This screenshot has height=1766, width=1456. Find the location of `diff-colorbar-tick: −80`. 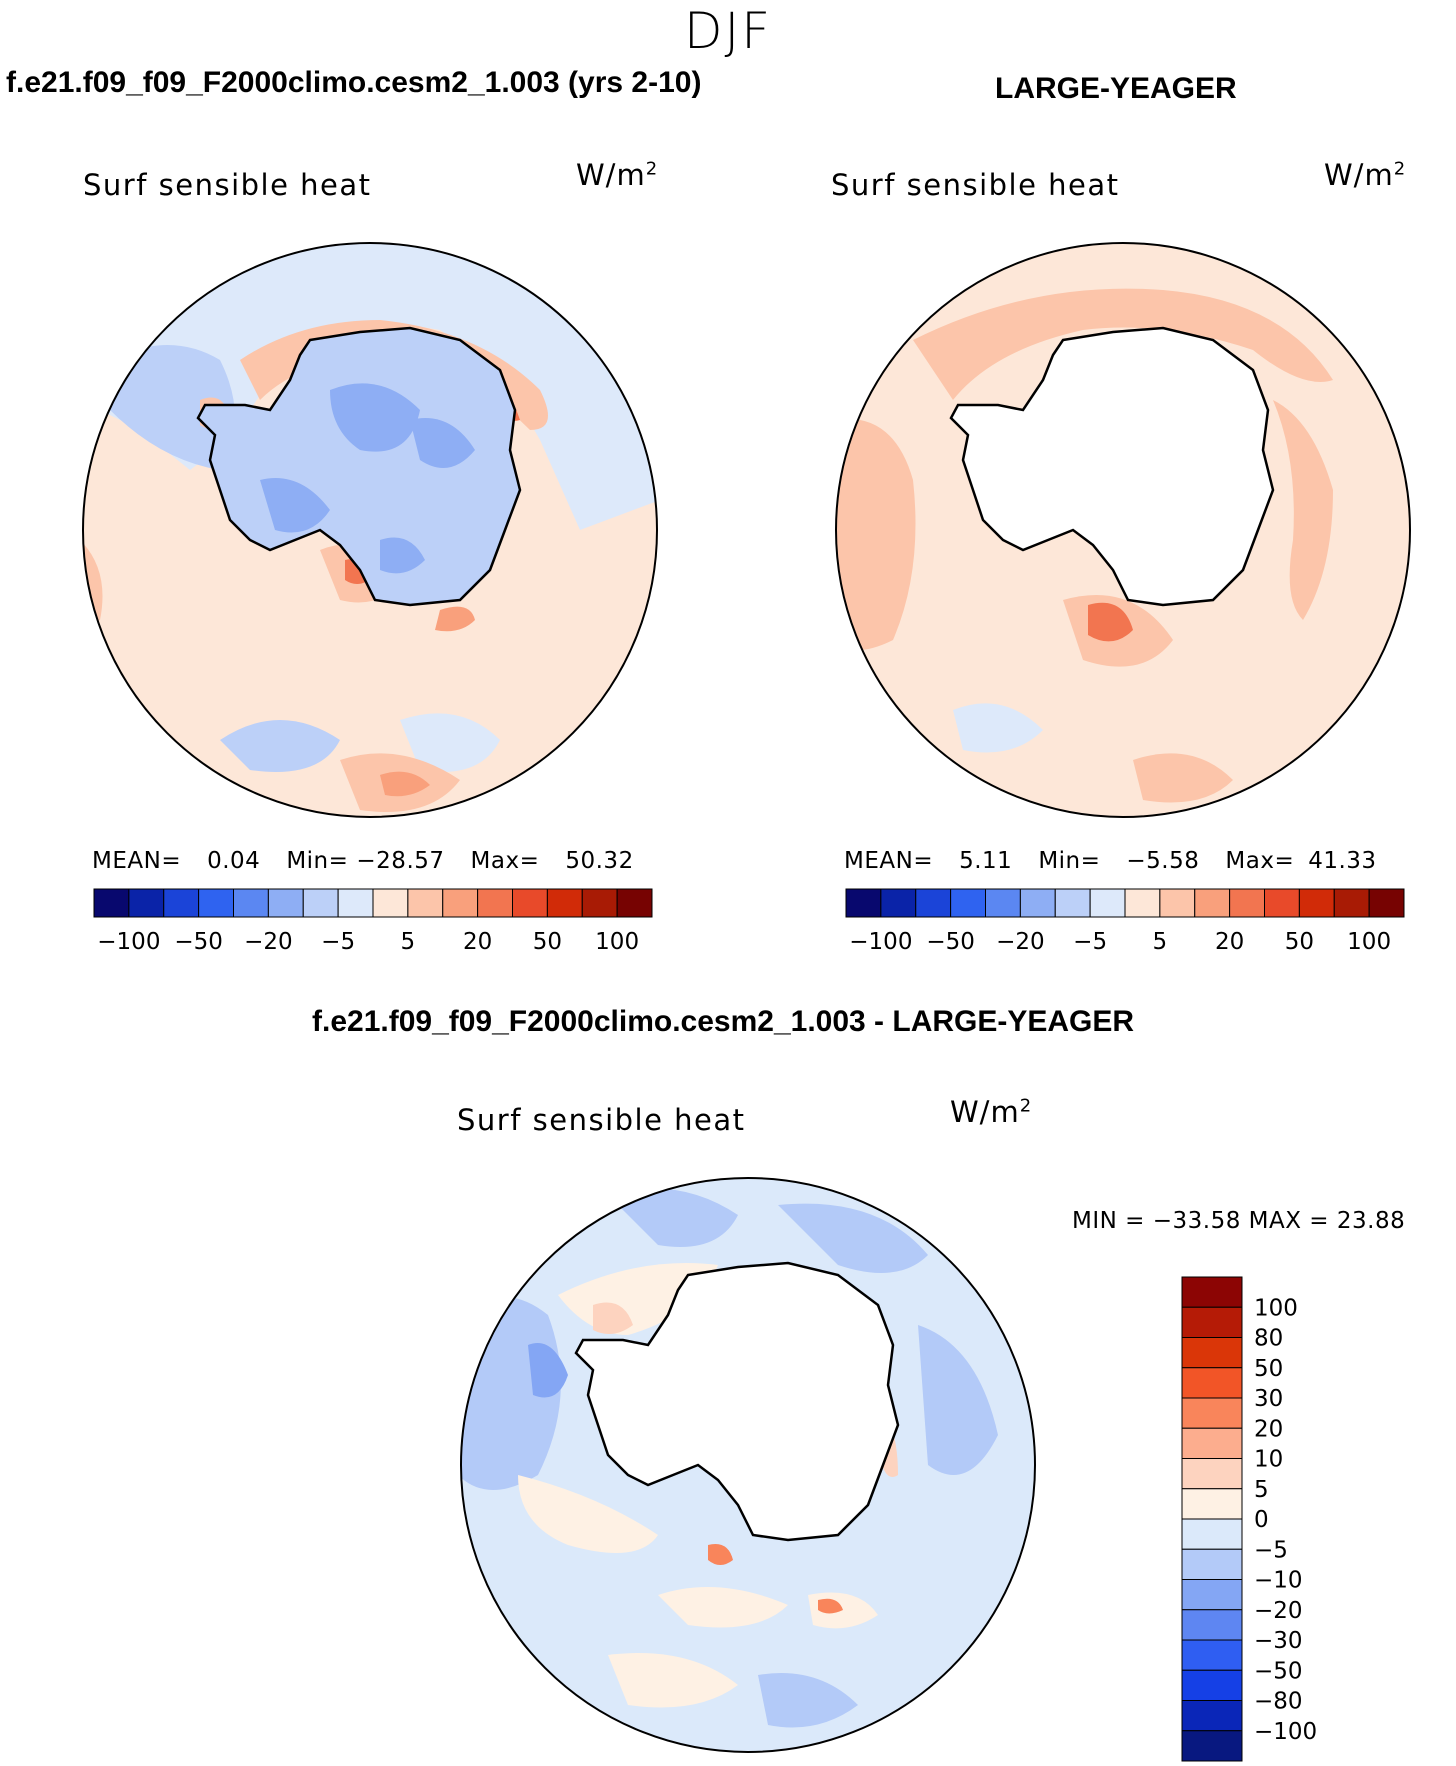

diff-colorbar-tick: −80 is located at coordinates (1278, 1702).